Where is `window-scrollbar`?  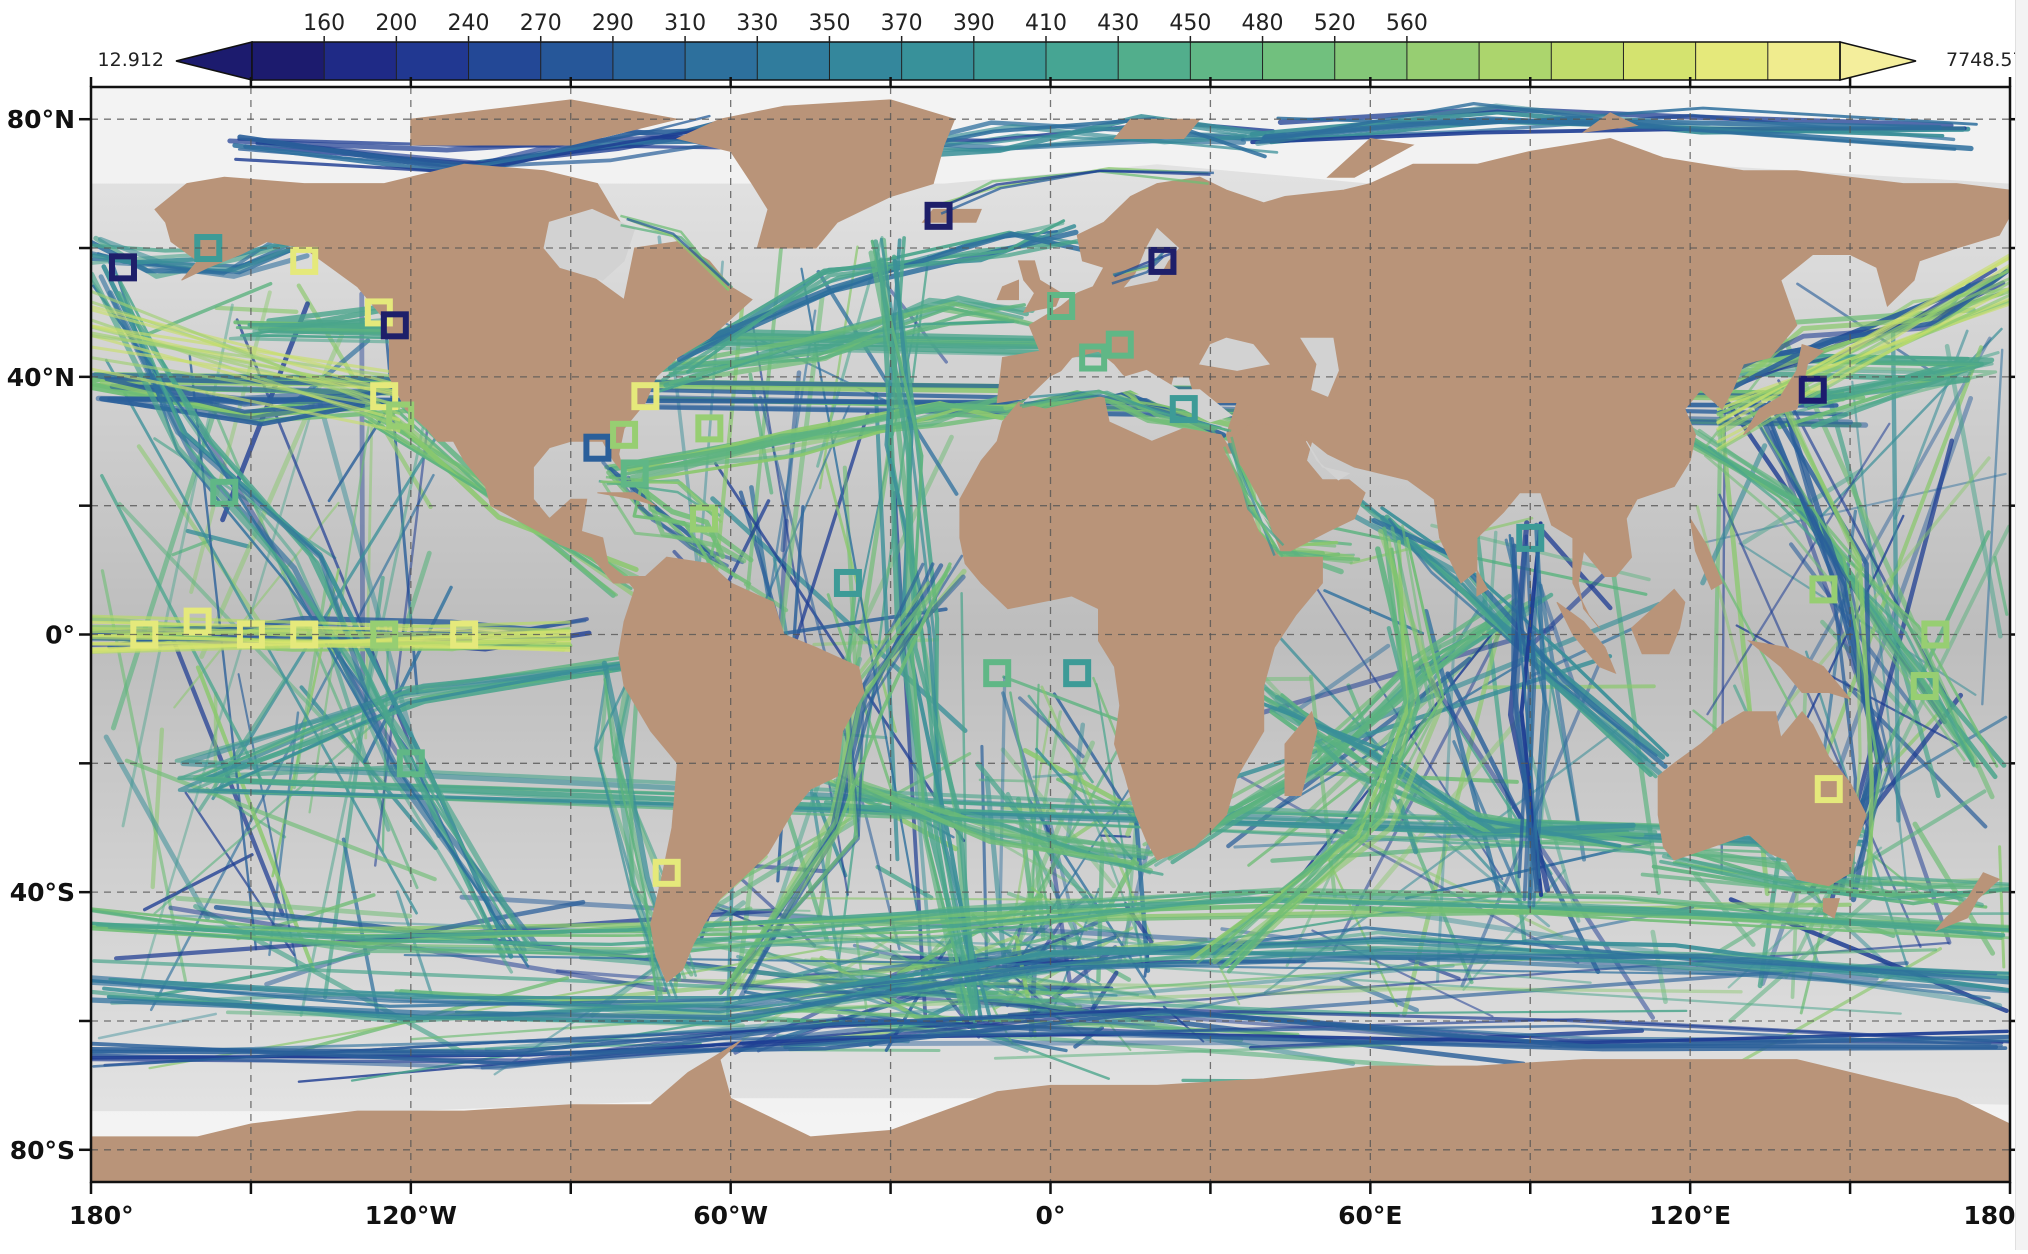
window-scrollbar is located at coordinates (2021, 625).